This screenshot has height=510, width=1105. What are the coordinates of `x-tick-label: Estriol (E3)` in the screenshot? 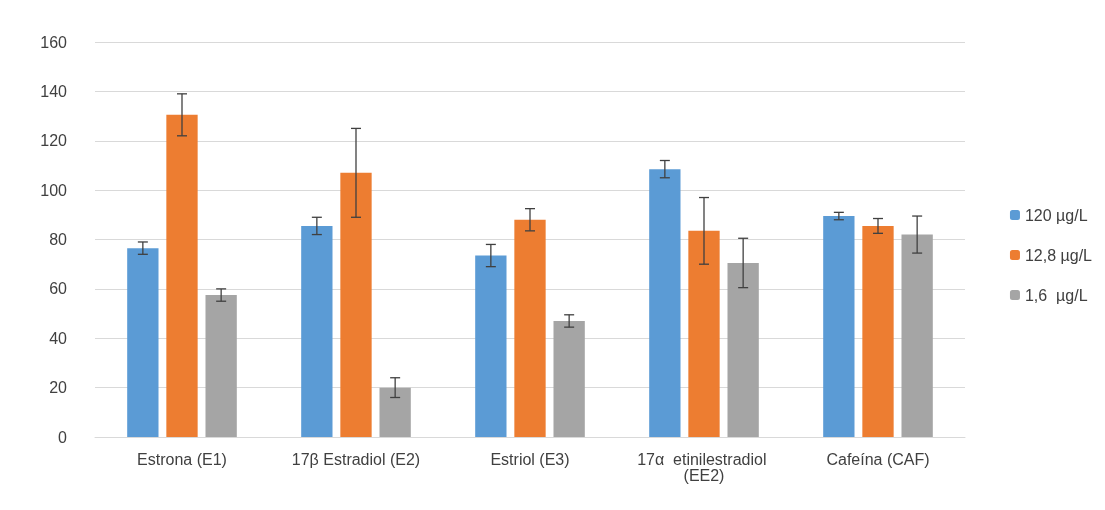 It's located at (530, 459).